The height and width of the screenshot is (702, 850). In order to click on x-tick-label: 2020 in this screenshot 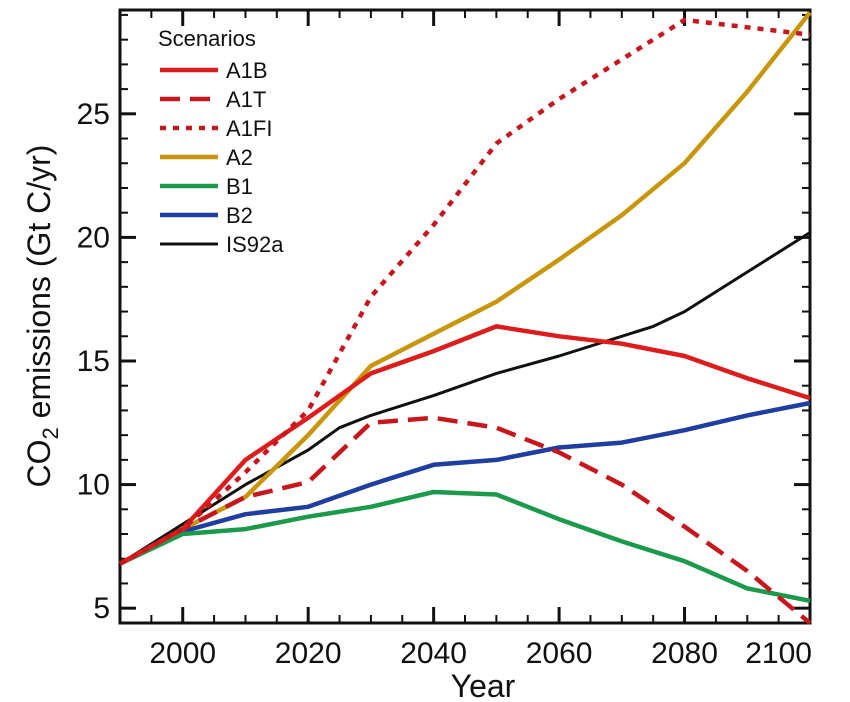, I will do `click(308, 653)`.